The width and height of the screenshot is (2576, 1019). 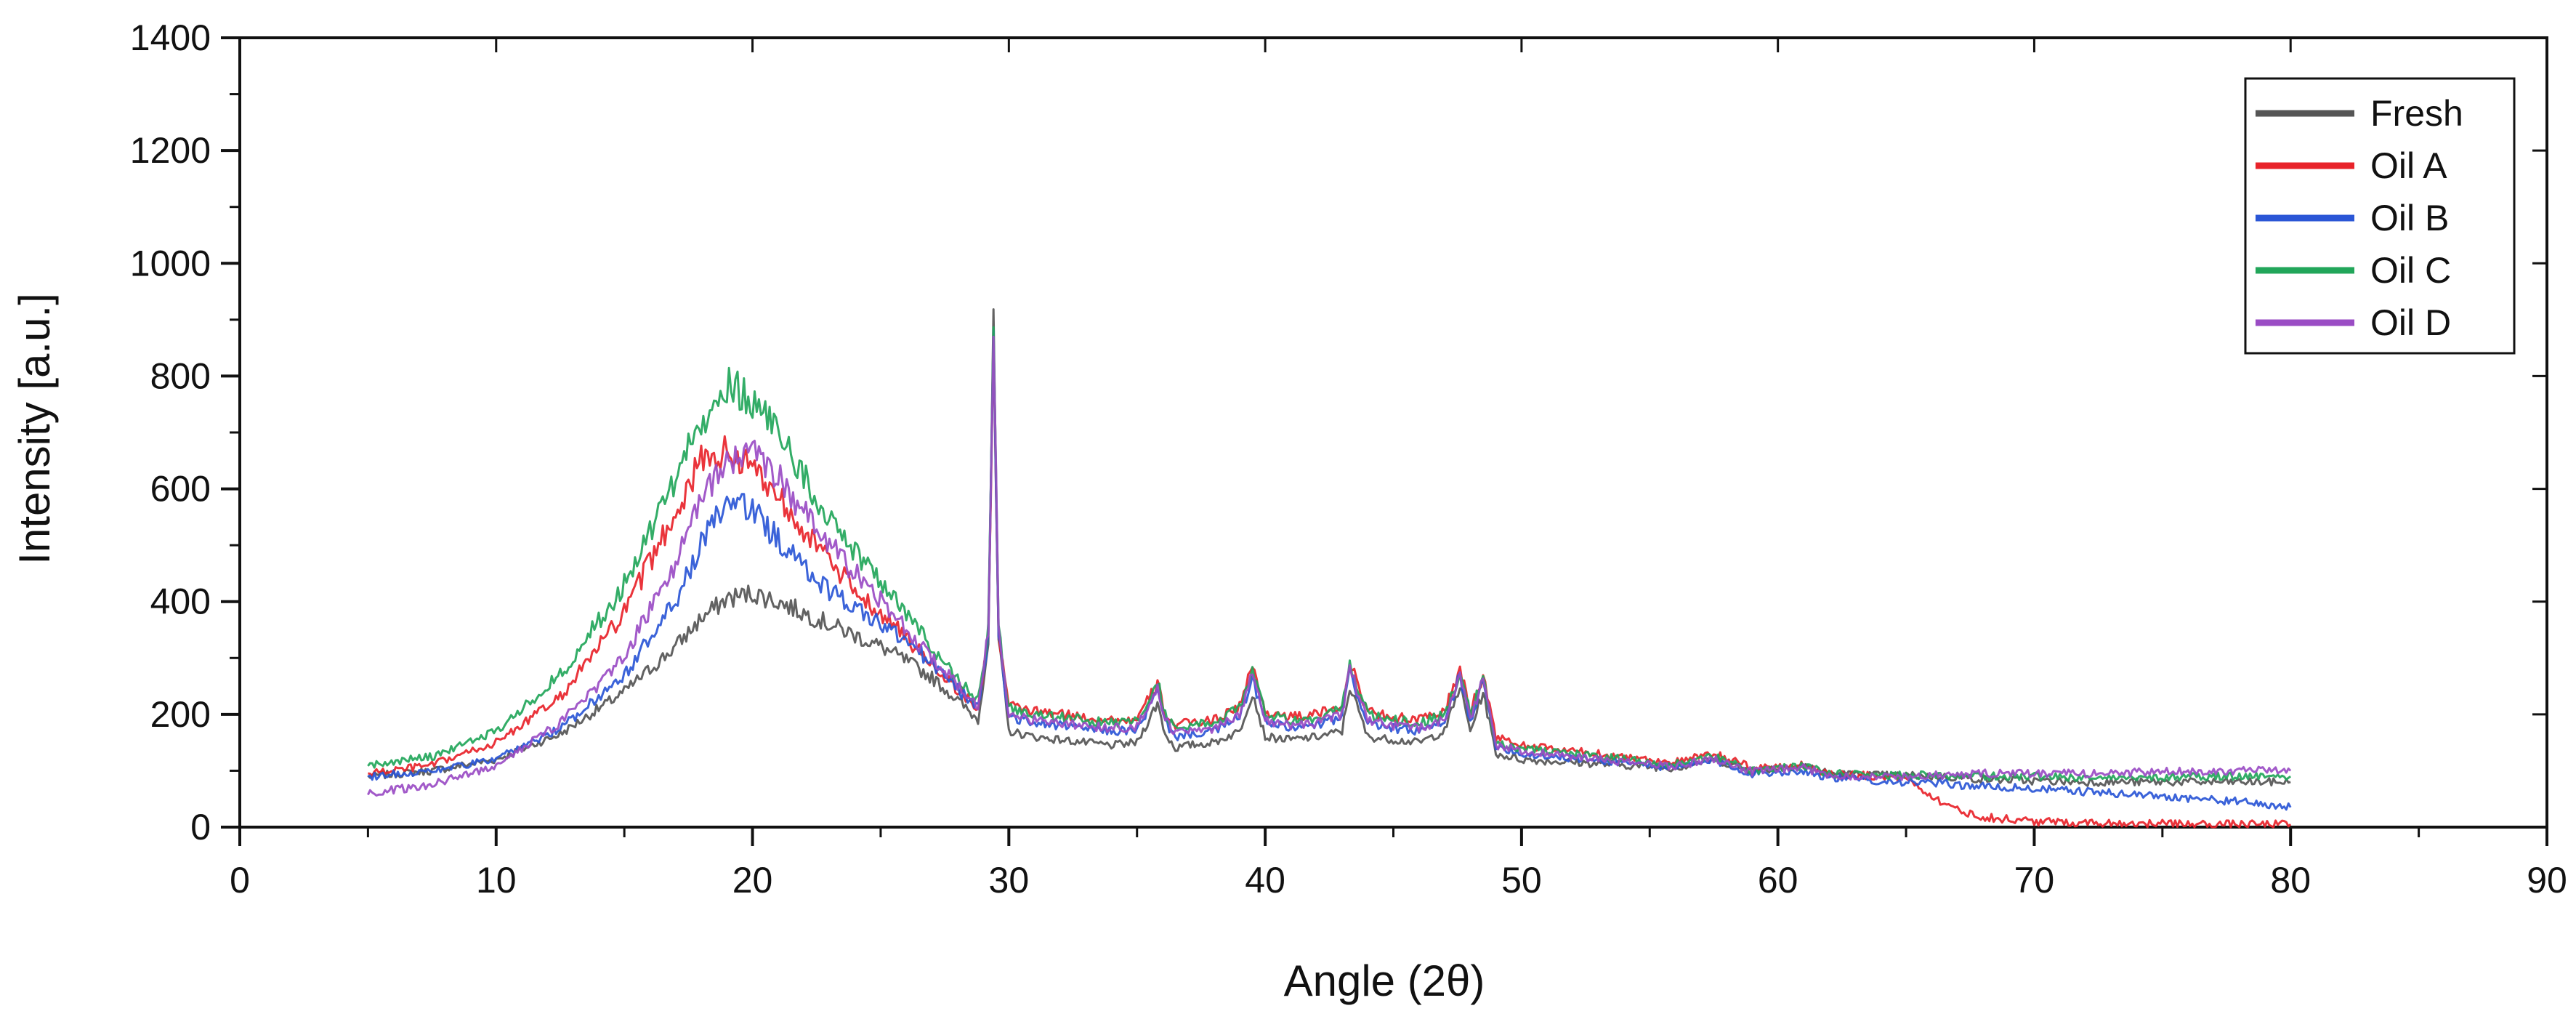 What do you see at coordinates (2290, 880) in the screenshot?
I see `x-tick-label: 80` at bounding box center [2290, 880].